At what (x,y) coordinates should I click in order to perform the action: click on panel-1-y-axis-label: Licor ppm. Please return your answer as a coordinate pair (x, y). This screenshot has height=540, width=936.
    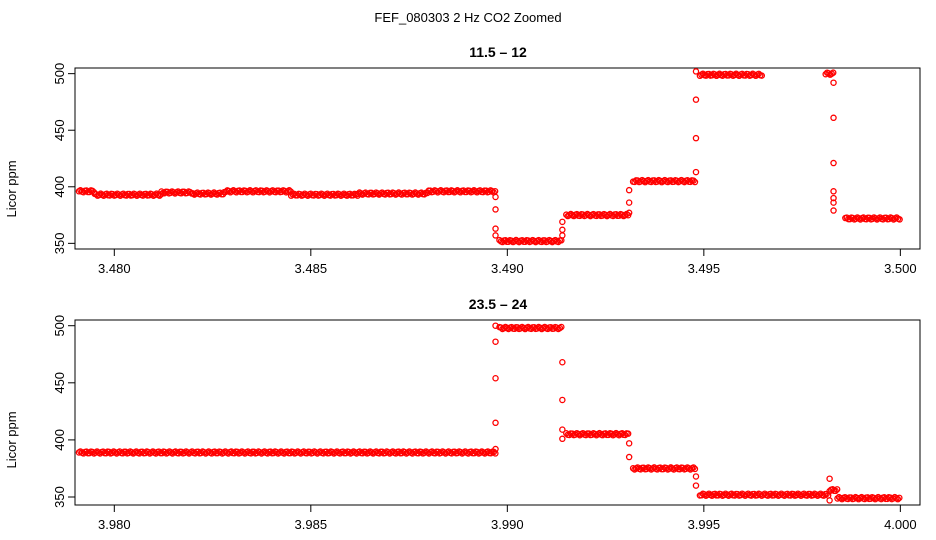
    Looking at the image, I should click on (11, 188).